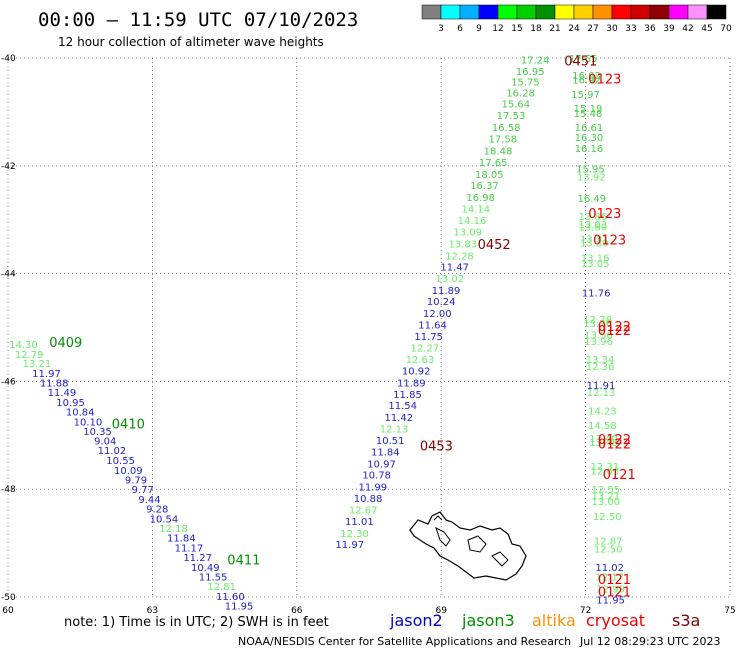 This screenshot has width=740, height=650. Describe the element at coordinates (589, 149) in the screenshot. I see `swh-value: 16.16` at that location.